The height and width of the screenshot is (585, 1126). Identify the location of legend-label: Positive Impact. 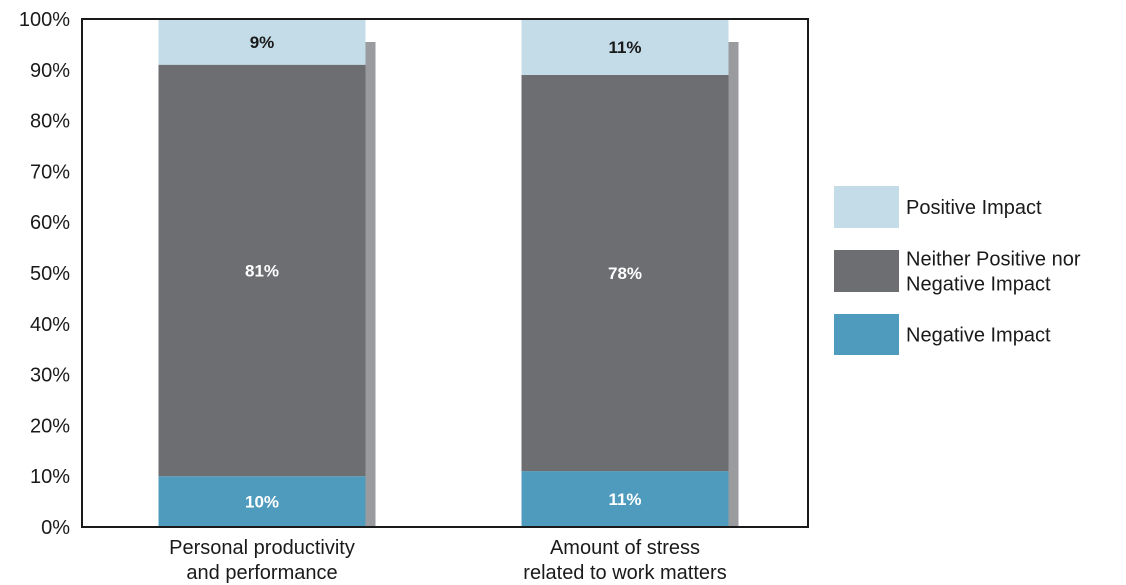
(974, 208).